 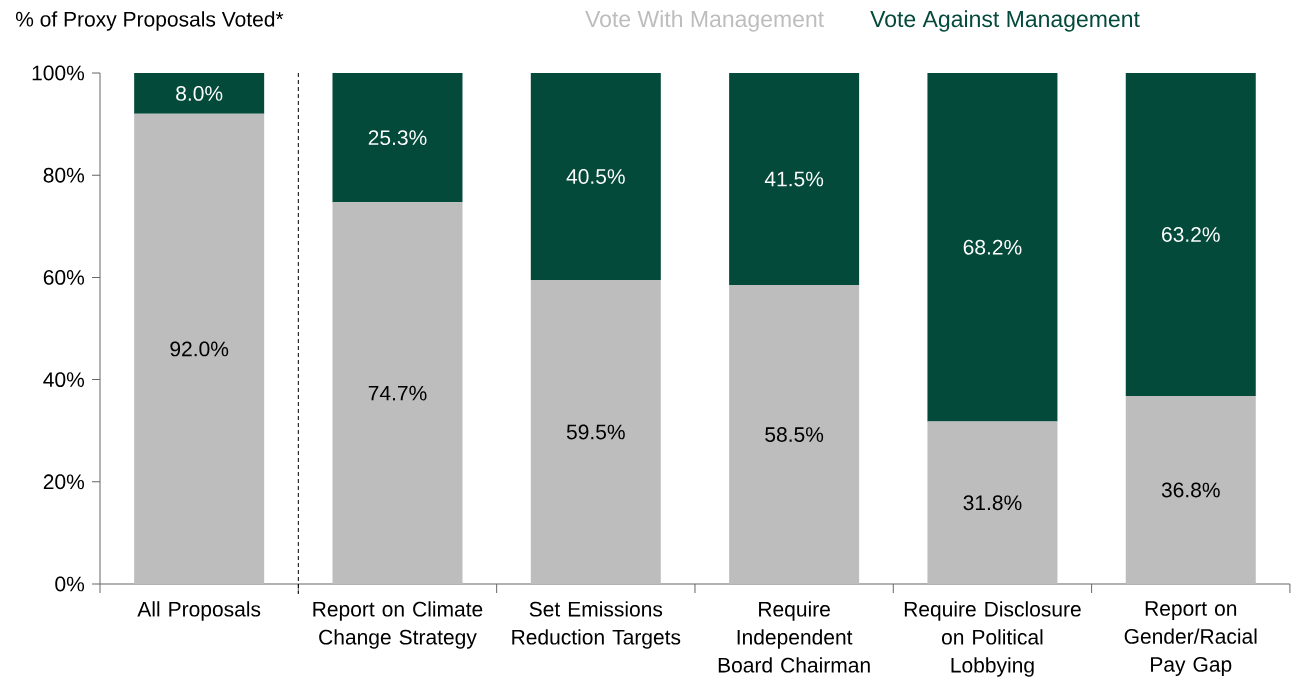 I want to click on data-label: 40.5%, so click(x=595, y=176).